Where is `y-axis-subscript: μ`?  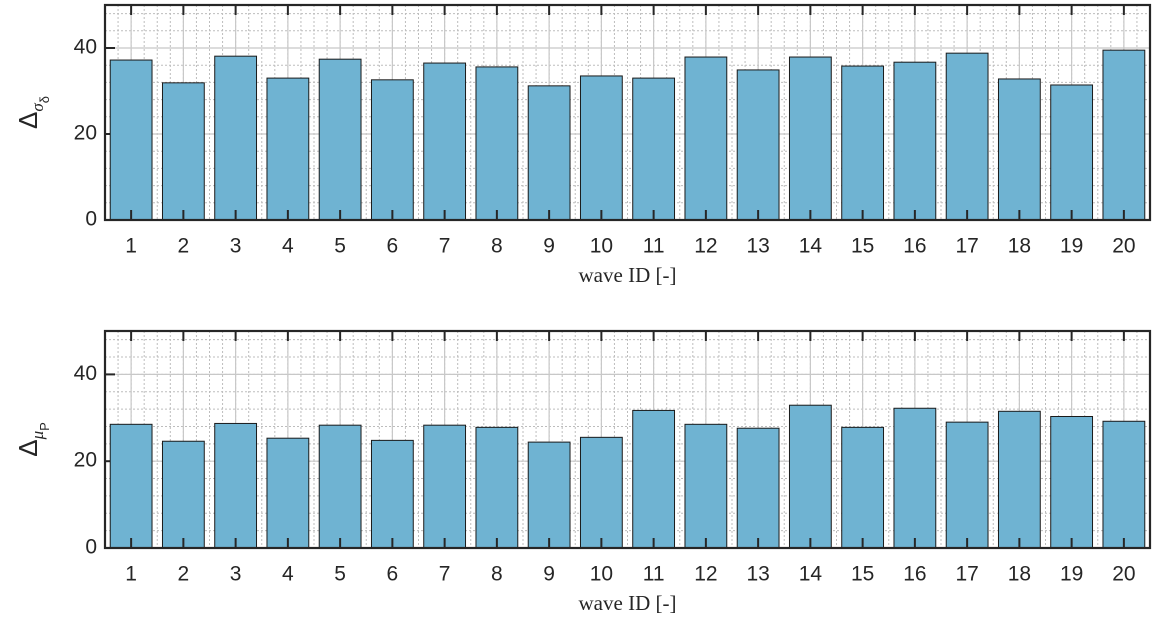 y-axis-subscript: μ is located at coordinates (37, 436).